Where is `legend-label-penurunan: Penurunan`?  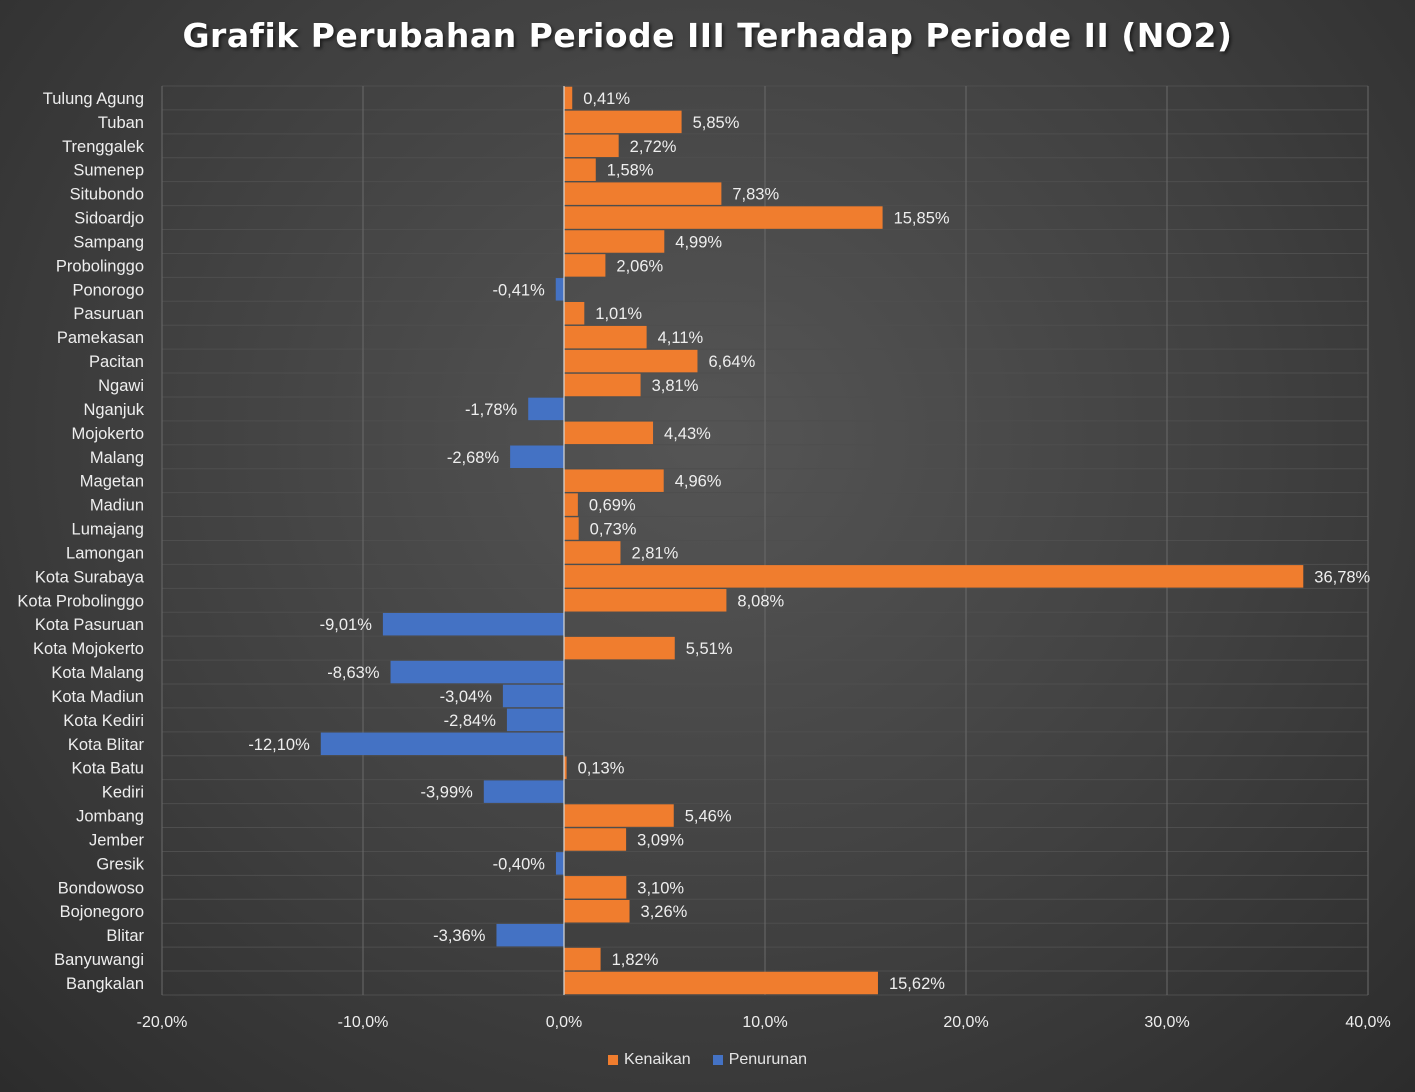 legend-label-penurunan: Penurunan is located at coordinates (767, 1059).